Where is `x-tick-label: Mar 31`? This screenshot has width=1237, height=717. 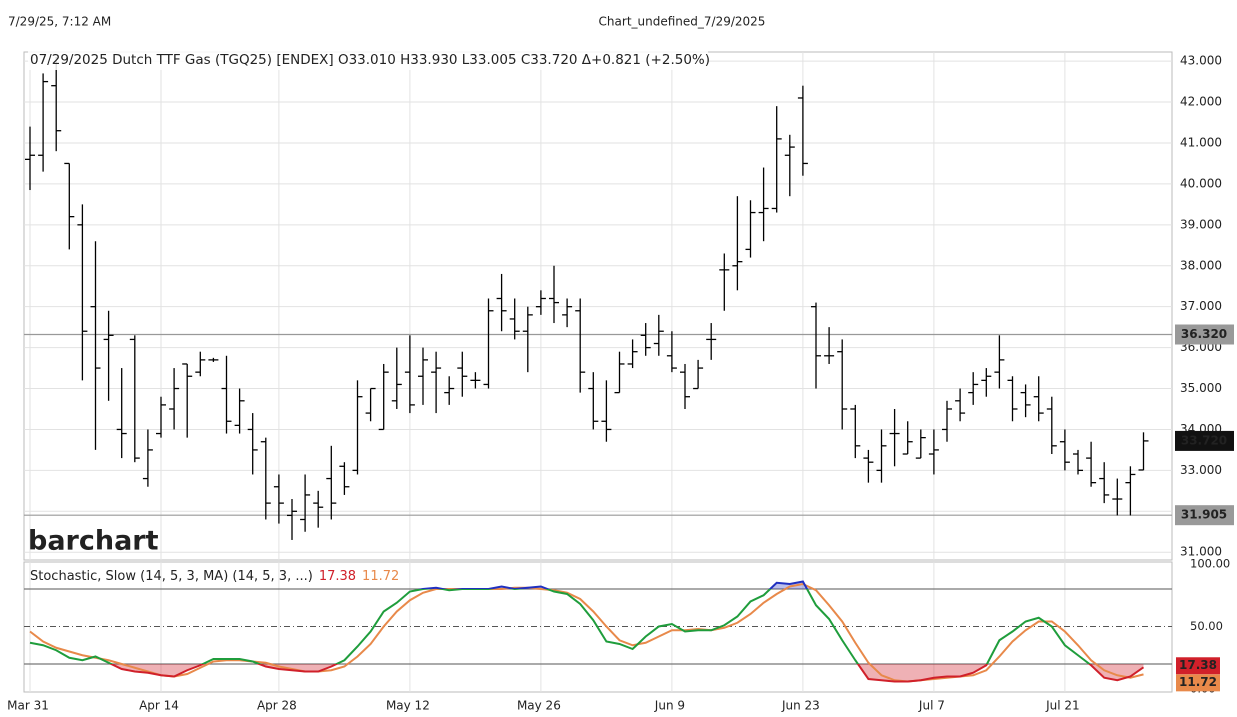 x-tick-label: Mar 31 is located at coordinates (28, 706).